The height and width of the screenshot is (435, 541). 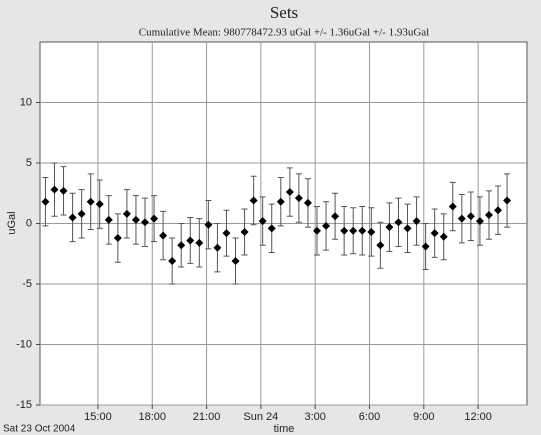 What do you see at coordinates (27, 284) in the screenshot?
I see `y-tick-label: -5` at bounding box center [27, 284].